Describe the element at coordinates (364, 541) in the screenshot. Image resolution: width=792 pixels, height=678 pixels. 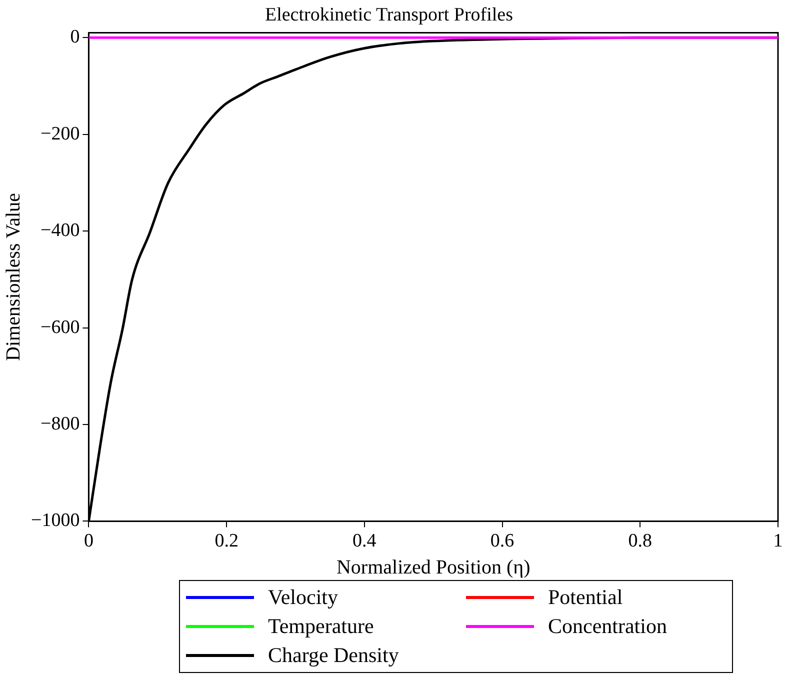
I see `x-tick-label: 0.4` at that location.